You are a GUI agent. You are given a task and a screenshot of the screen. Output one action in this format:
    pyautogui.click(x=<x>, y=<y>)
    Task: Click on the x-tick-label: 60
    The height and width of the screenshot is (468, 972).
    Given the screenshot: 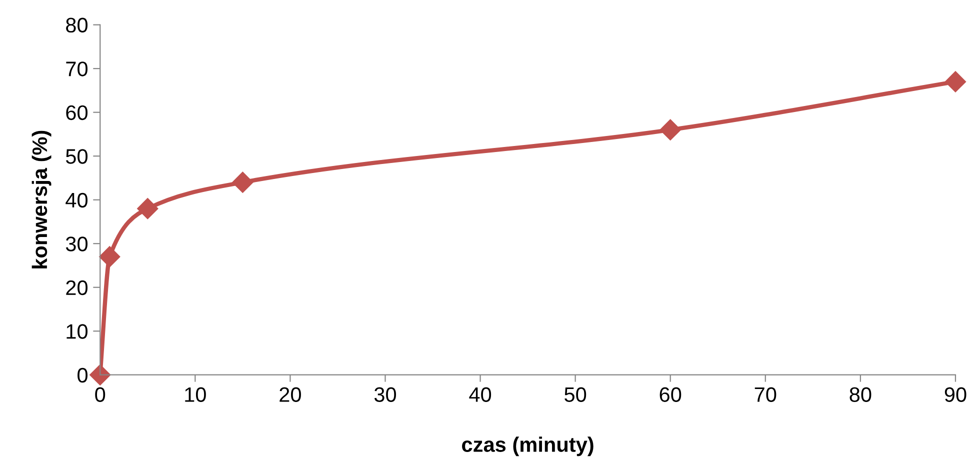 What is the action you would take?
    pyautogui.click(x=671, y=394)
    